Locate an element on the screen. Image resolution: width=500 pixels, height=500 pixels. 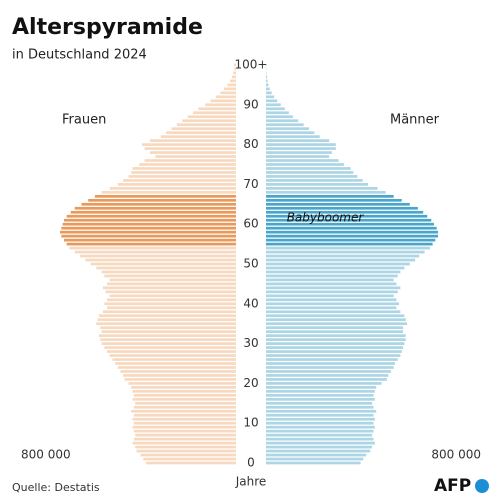
y-tick-label: 80 is located at coordinates (250, 144).